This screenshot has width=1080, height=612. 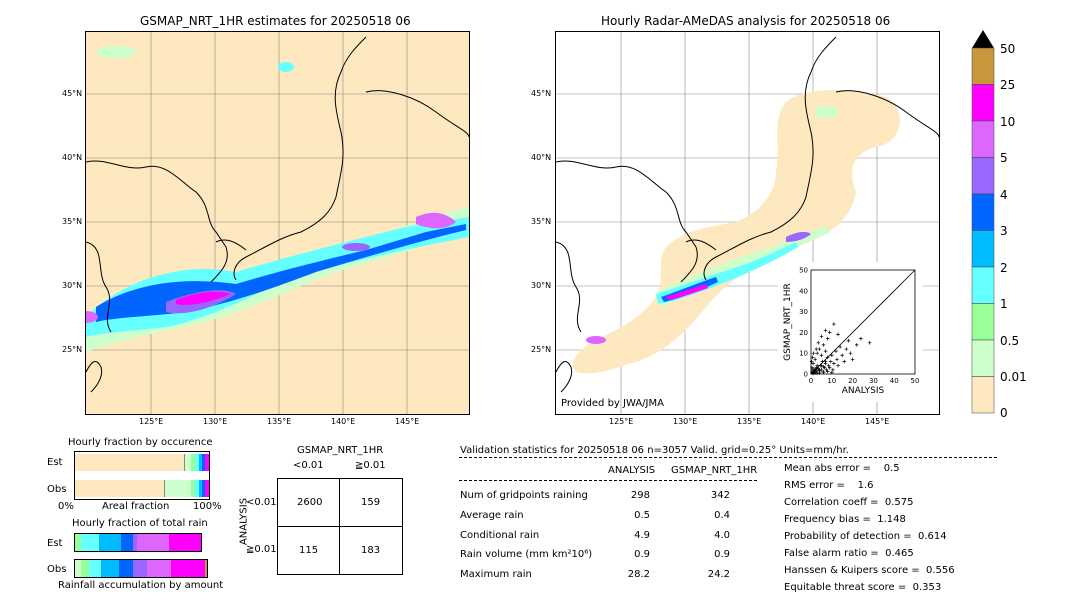 I want to click on validation-col-rule, so click(x=608, y=480).